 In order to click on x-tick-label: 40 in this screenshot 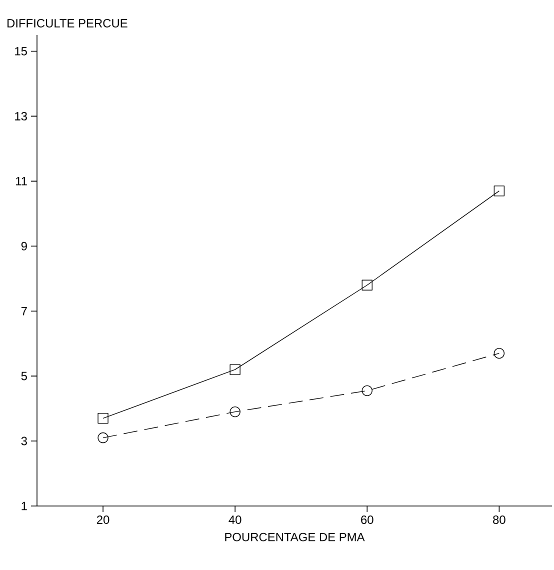, I will do `click(235, 520)`.